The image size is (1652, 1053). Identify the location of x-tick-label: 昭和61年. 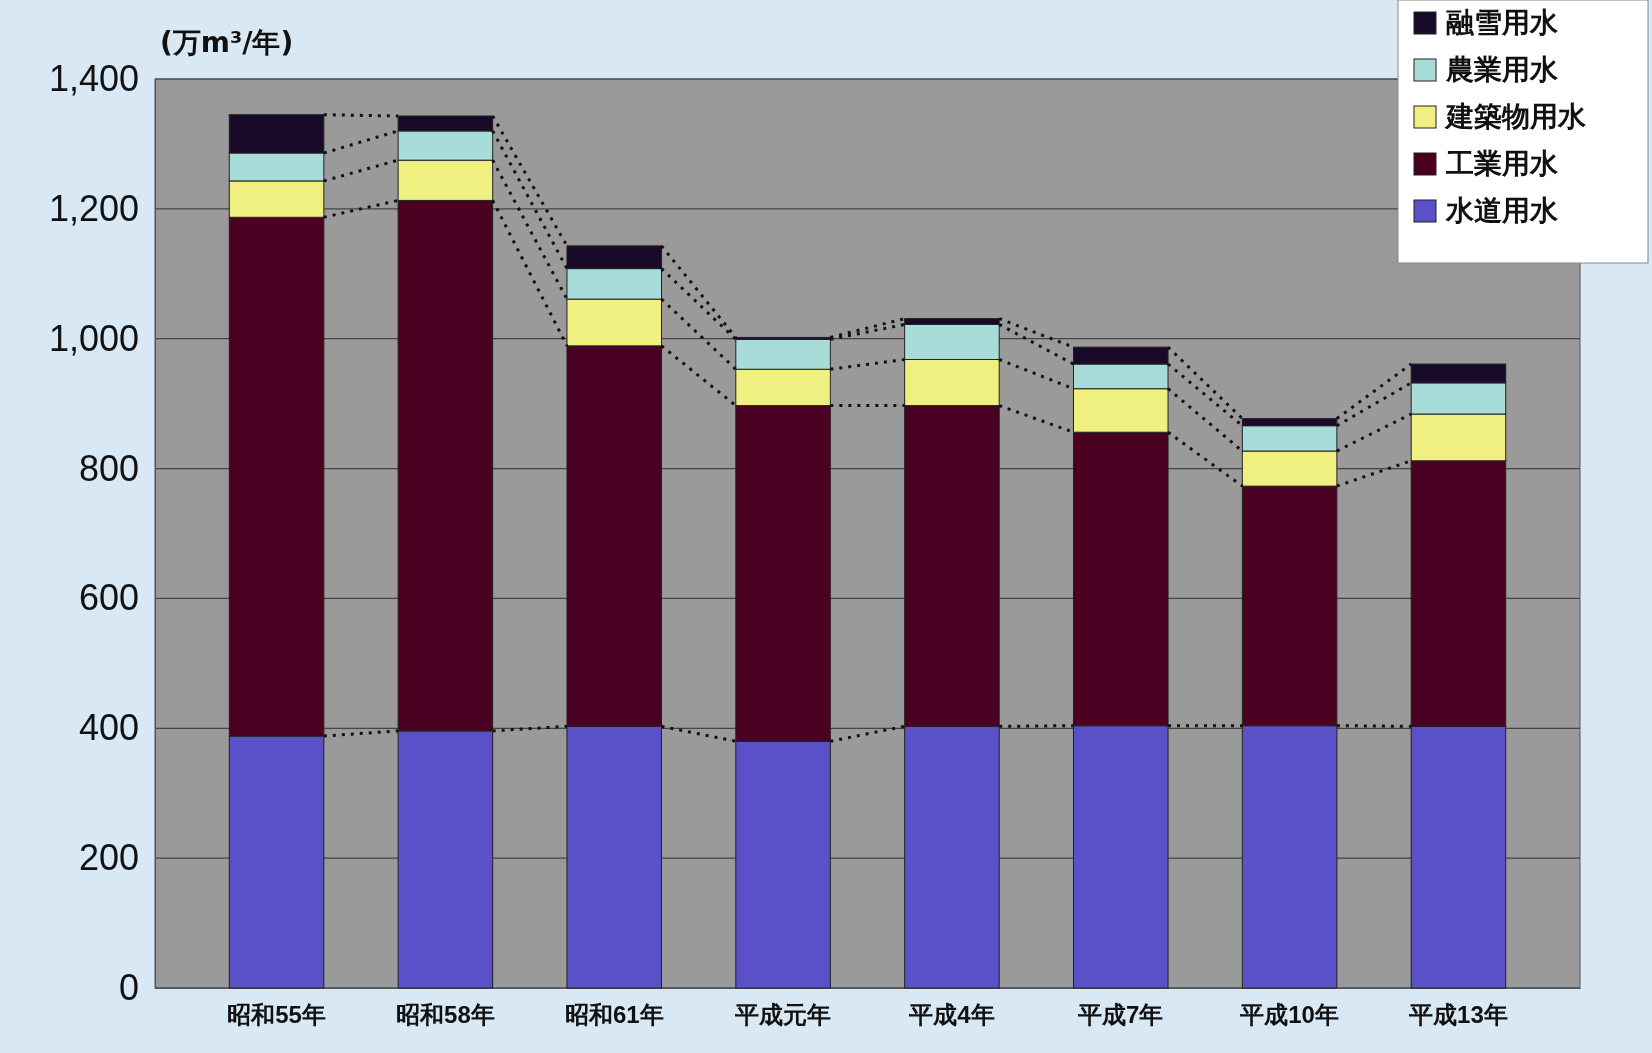
(614, 1015).